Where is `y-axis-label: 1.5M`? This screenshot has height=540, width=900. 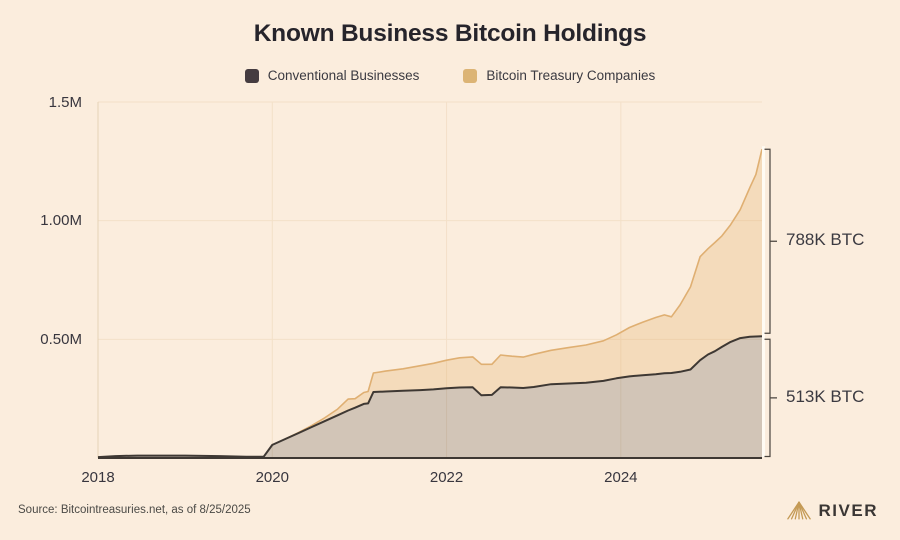
y-axis-label: 1.5M is located at coordinates (65, 102).